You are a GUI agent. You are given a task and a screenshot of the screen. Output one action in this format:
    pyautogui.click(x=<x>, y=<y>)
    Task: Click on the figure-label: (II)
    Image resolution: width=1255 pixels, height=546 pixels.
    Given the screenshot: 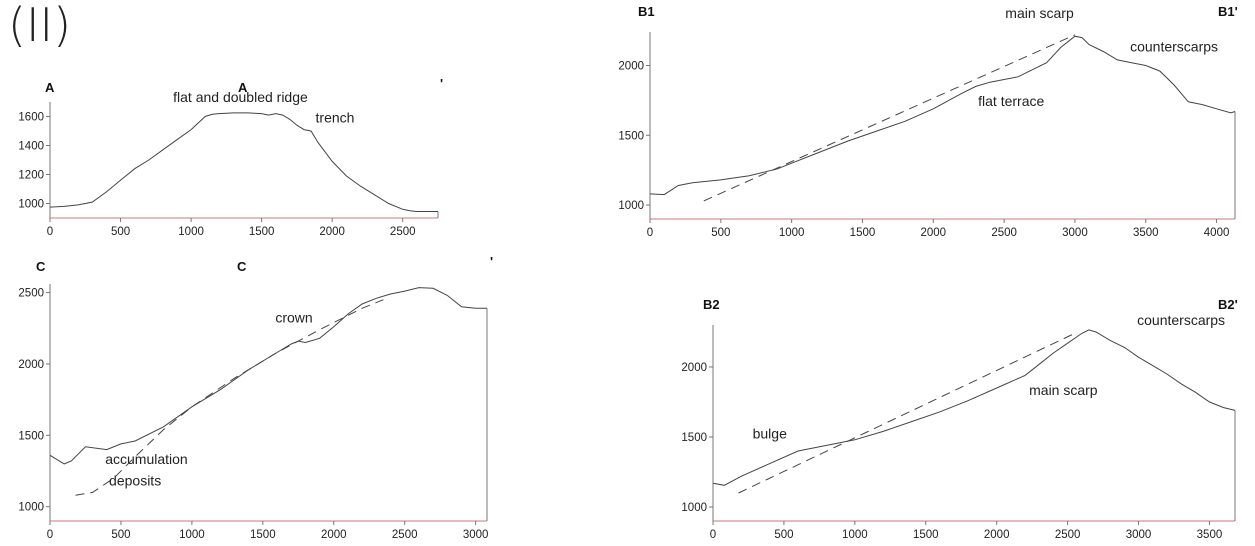 What is the action you would take?
    pyautogui.click(x=40, y=26)
    